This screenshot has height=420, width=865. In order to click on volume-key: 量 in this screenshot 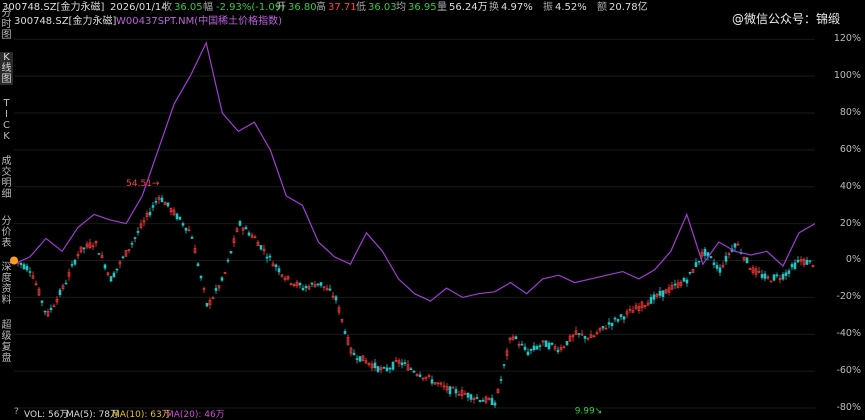, I will do `click(442, 7)`.